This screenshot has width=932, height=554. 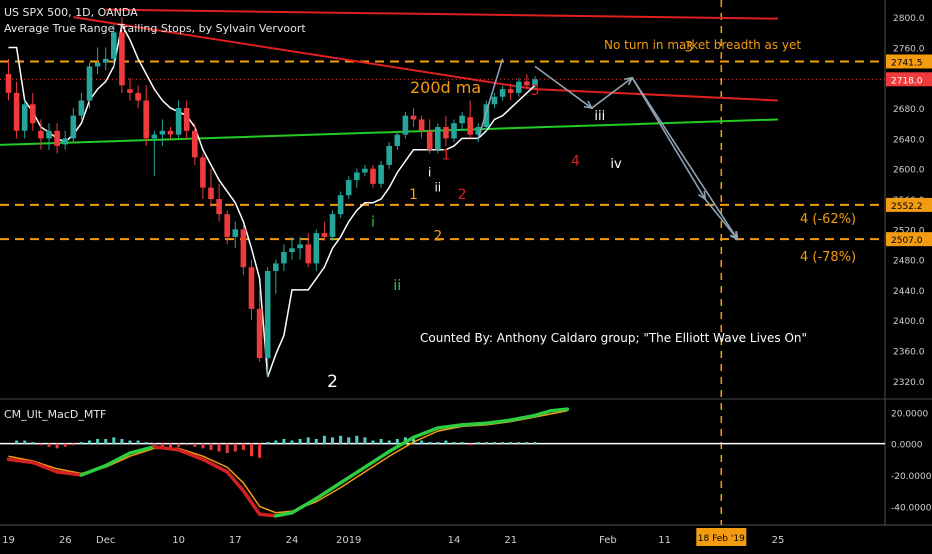 What do you see at coordinates (71, 12) in the screenshot?
I see `symbol-title: US SPX 500, 1D, OANDA` at bounding box center [71, 12].